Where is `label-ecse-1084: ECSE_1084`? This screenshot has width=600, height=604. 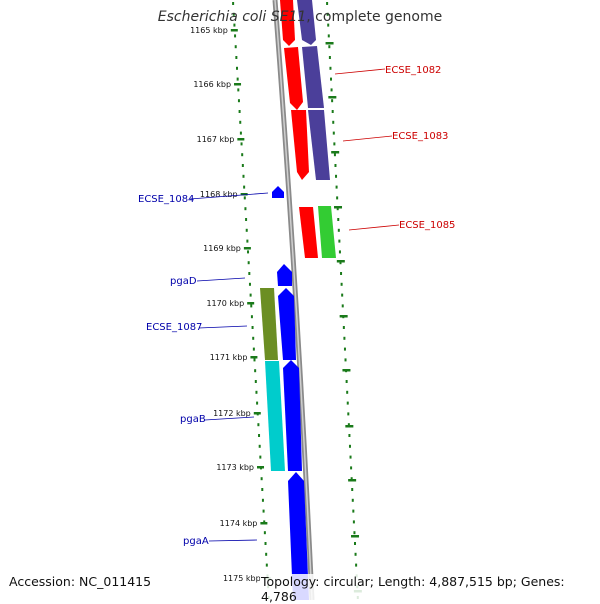
label-ecse-1084: ECSE_1084 is located at coordinates (166, 199).